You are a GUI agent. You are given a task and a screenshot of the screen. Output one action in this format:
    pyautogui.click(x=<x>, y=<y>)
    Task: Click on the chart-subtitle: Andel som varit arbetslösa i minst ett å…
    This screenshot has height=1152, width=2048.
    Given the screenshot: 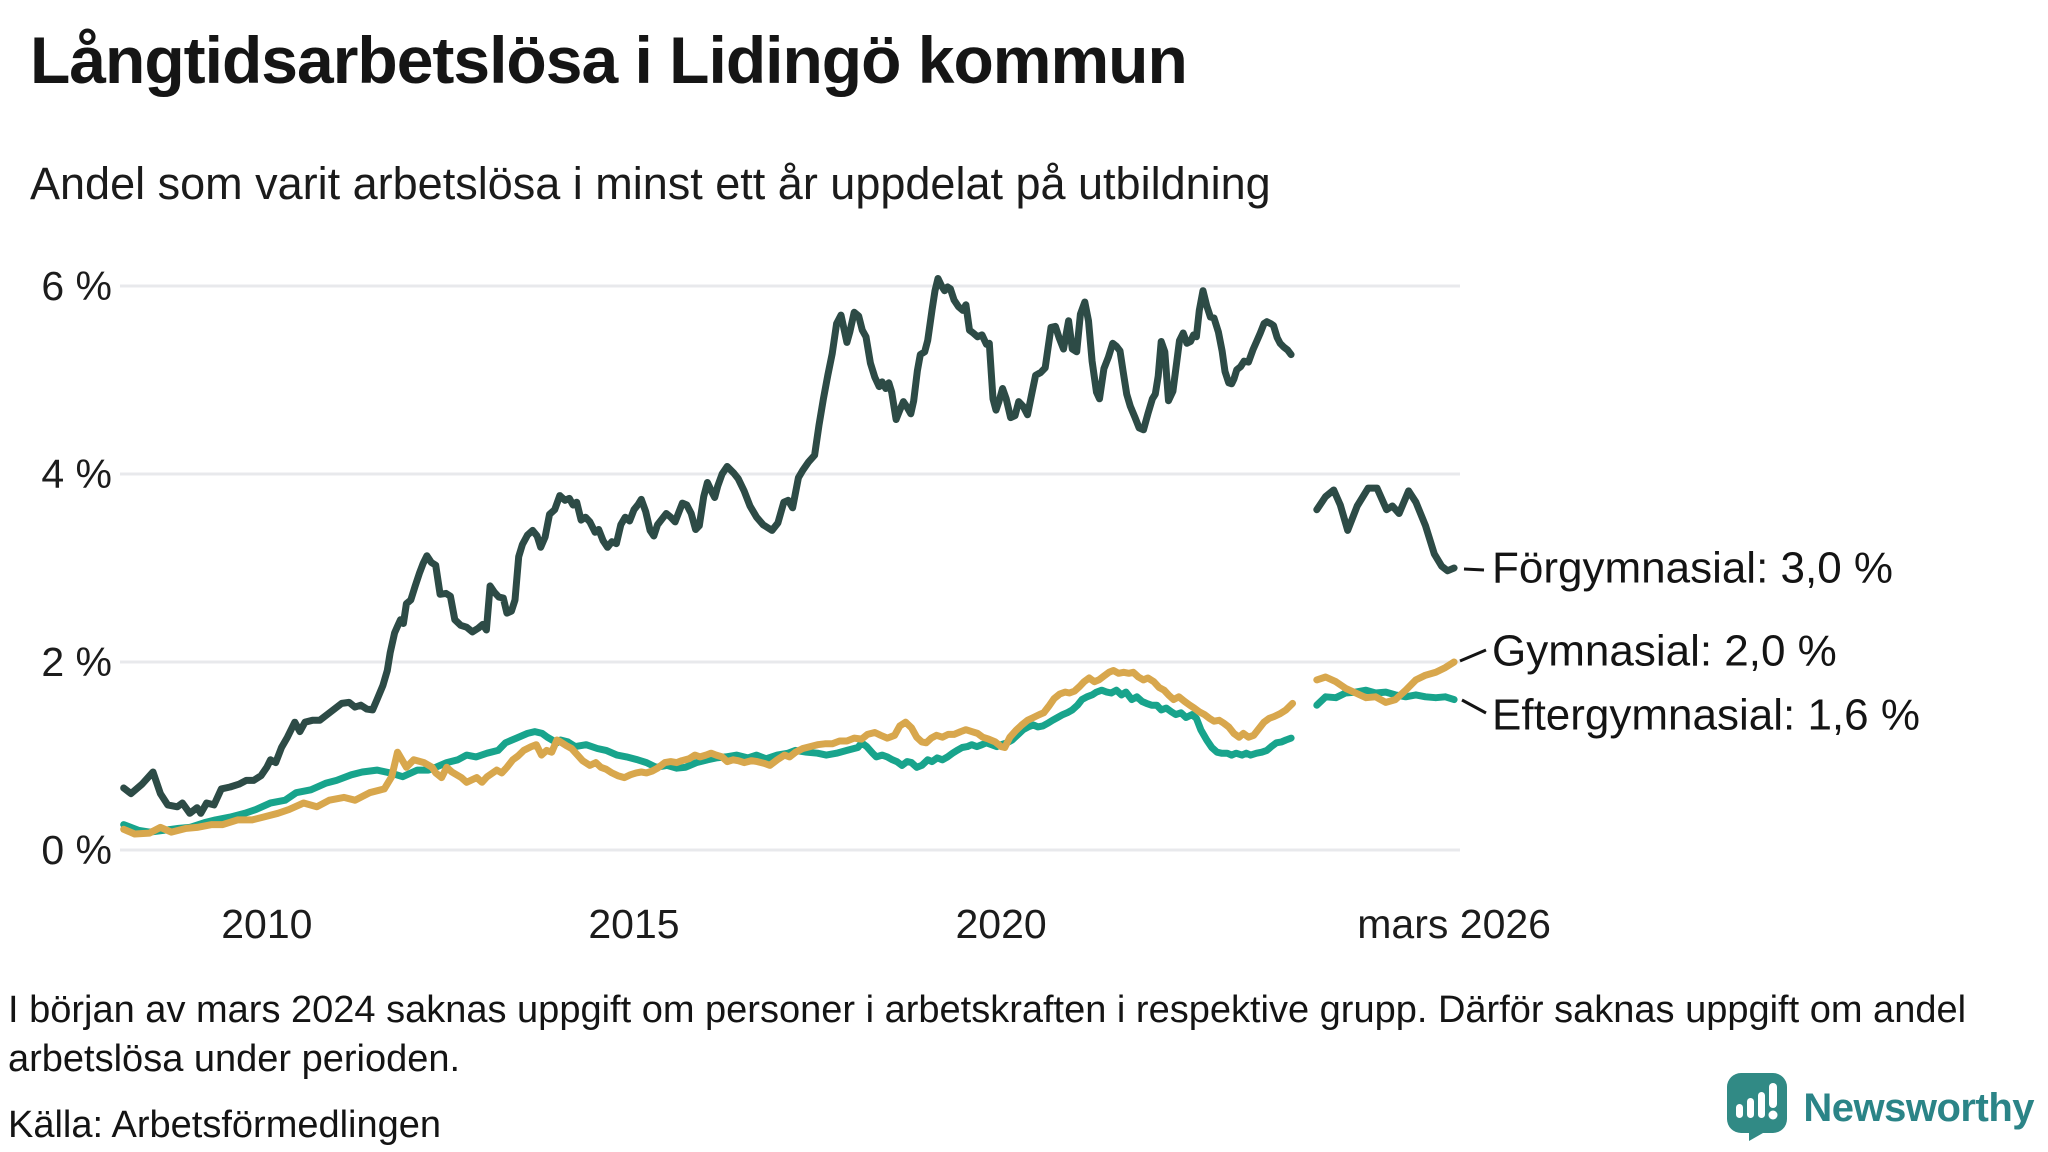 What is the action you would take?
    pyautogui.click(x=650, y=183)
    